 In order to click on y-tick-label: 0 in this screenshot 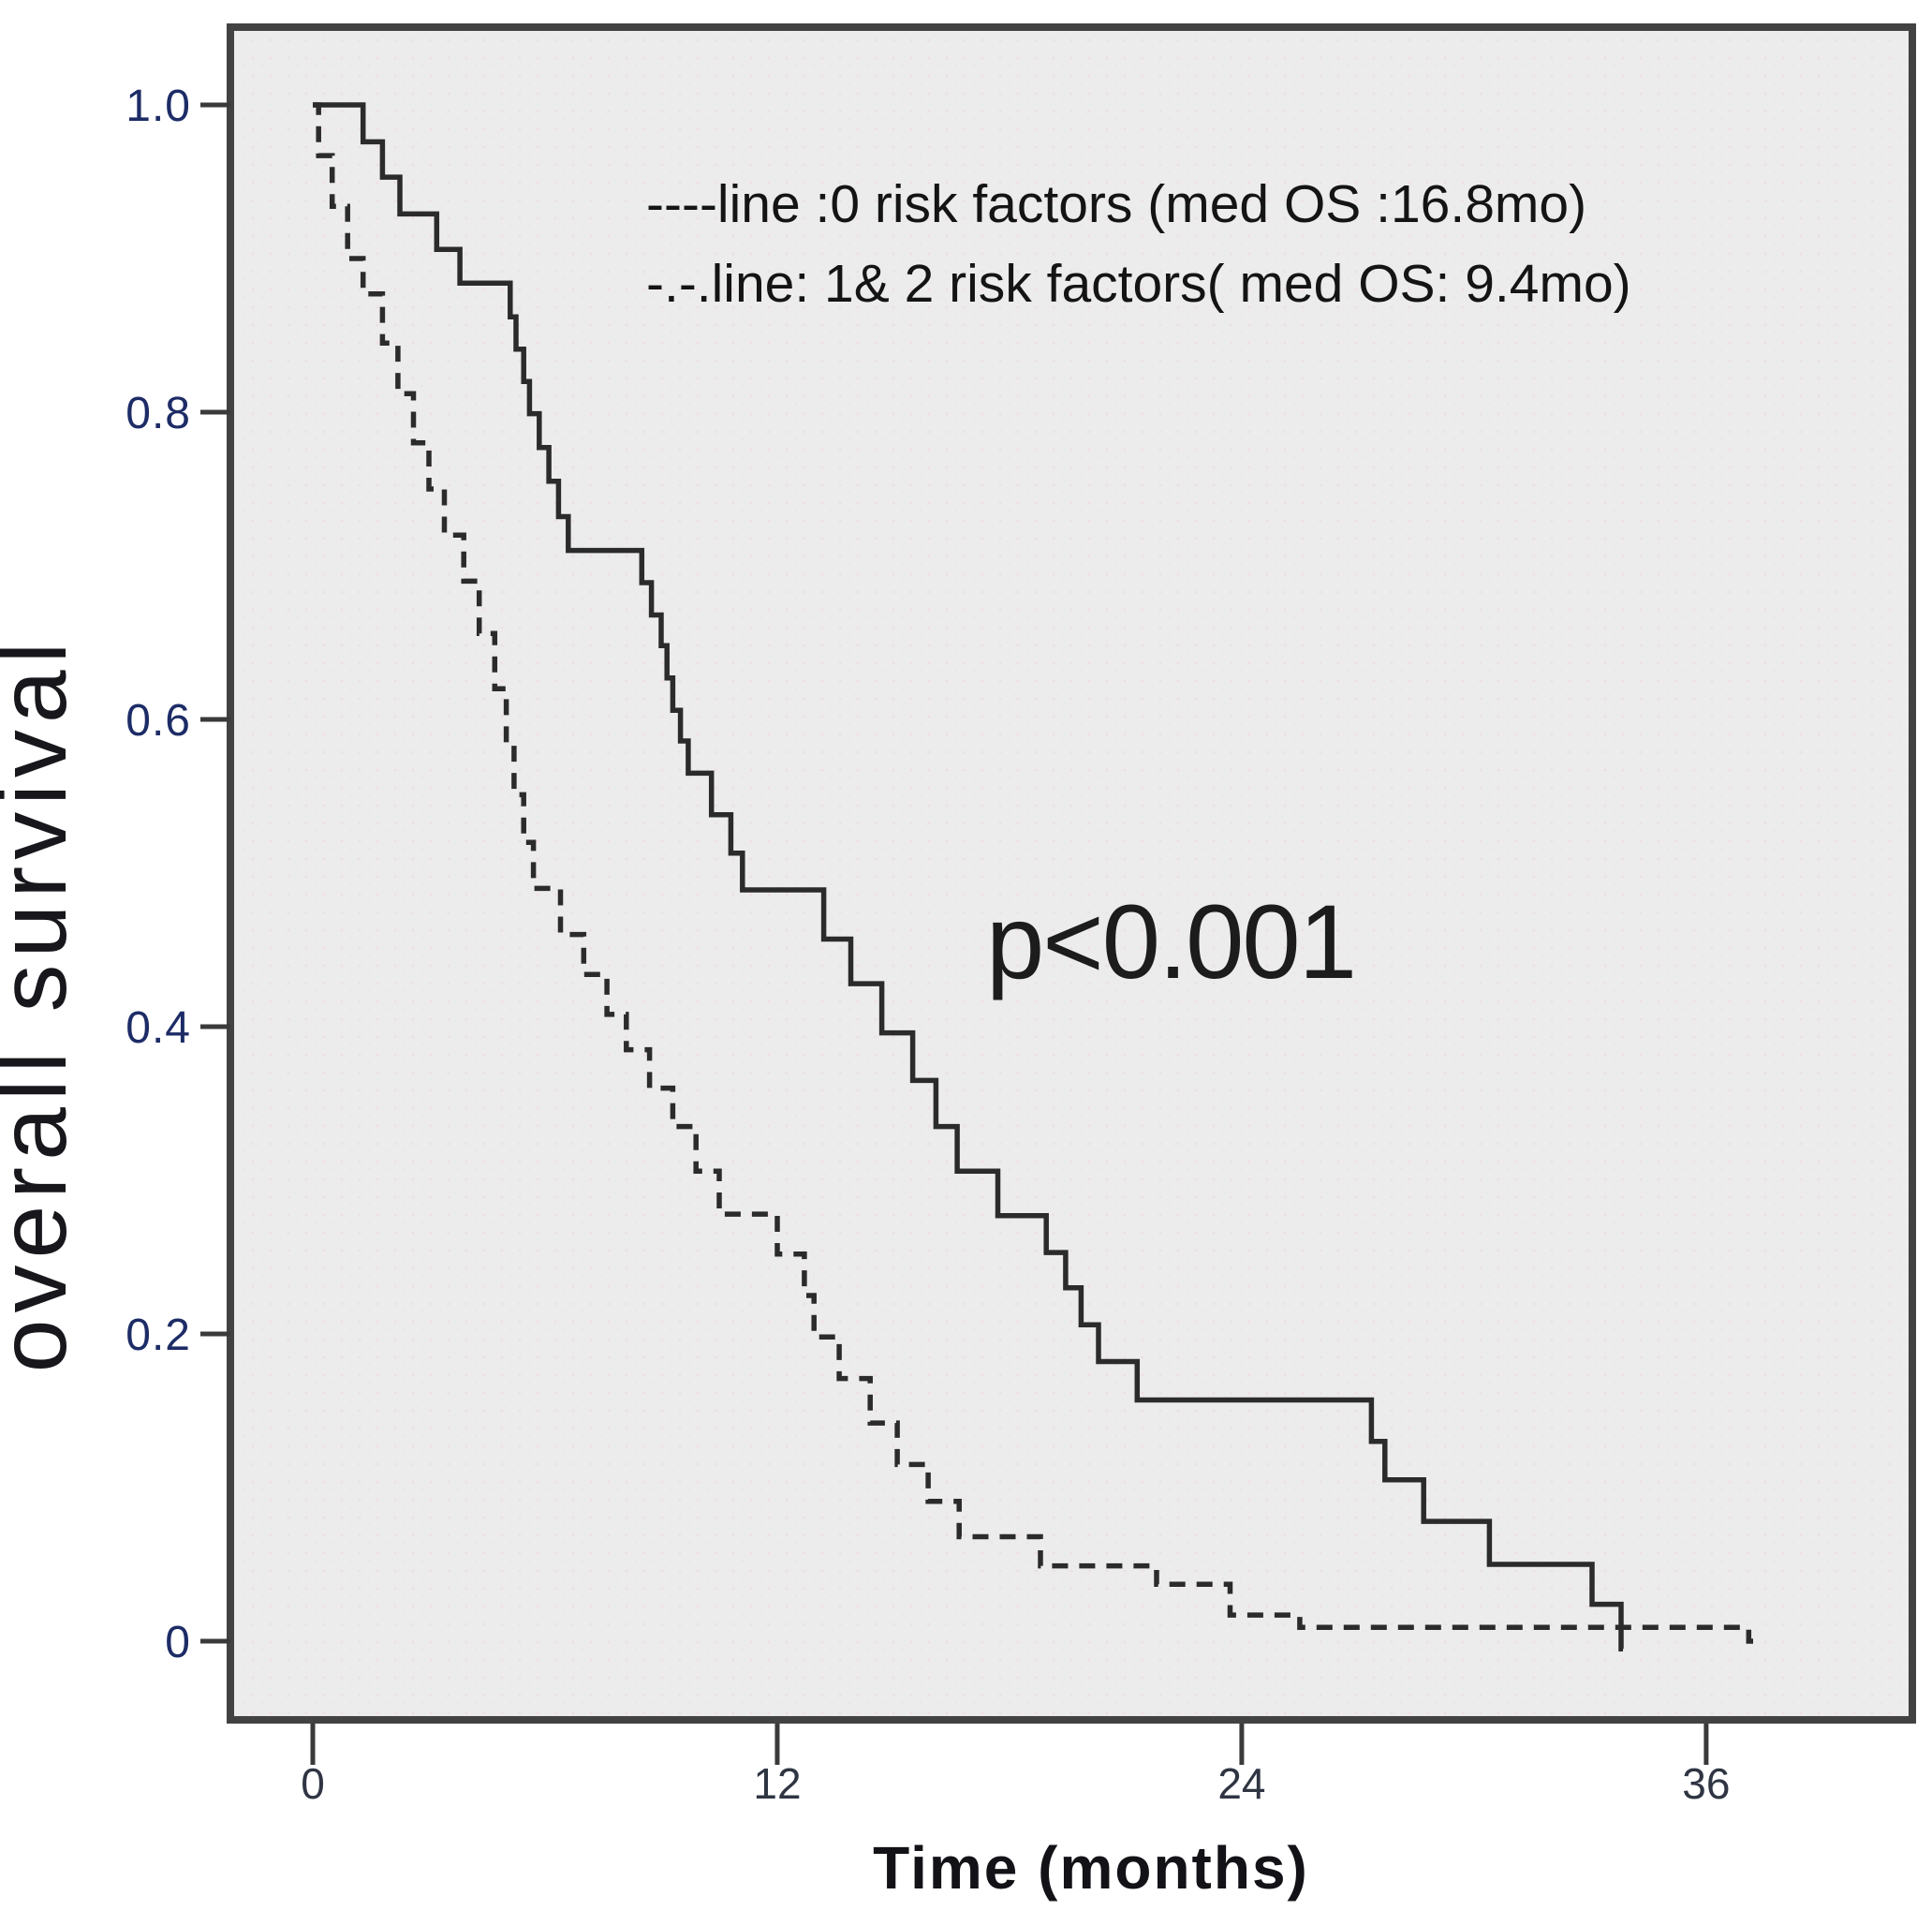, I will do `click(178, 1642)`.